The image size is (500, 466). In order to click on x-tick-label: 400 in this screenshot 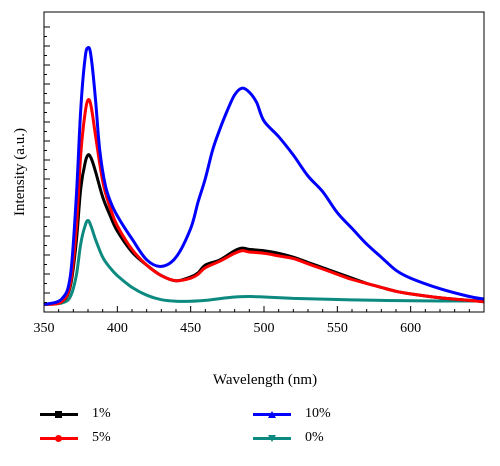, I will do `click(117, 328)`.